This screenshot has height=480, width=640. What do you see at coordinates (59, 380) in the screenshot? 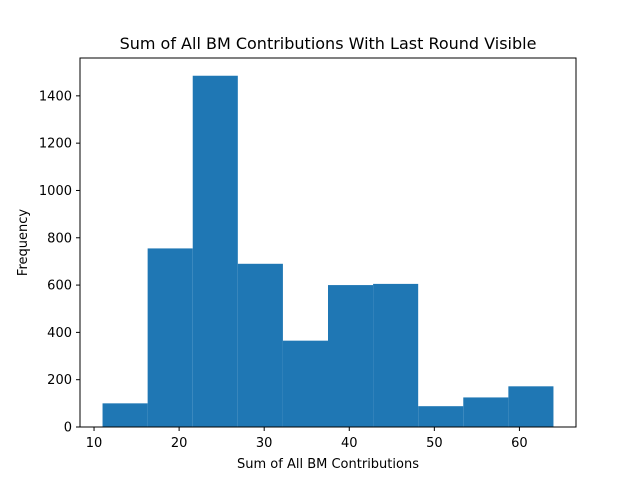
I see `y-tick-label: 200` at bounding box center [59, 380].